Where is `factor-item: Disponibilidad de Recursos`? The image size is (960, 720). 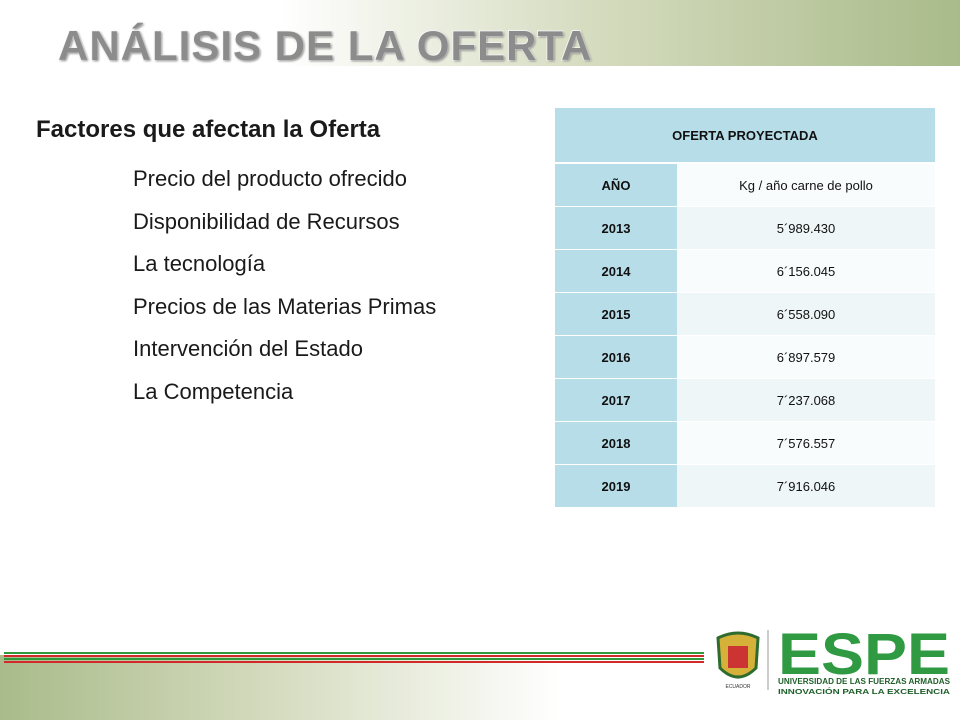
factor-item: Disponibilidad de Recursos is located at coordinates (266, 221).